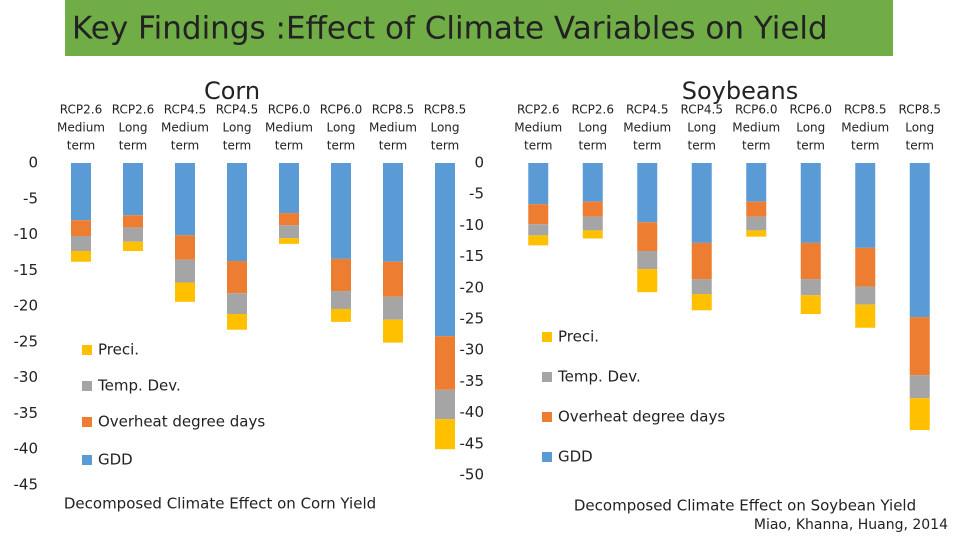 The width and height of the screenshot is (960, 540). Describe the element at coordinates (472, 381) in the screenshot. I see `y-tick-label: -35` at that location.